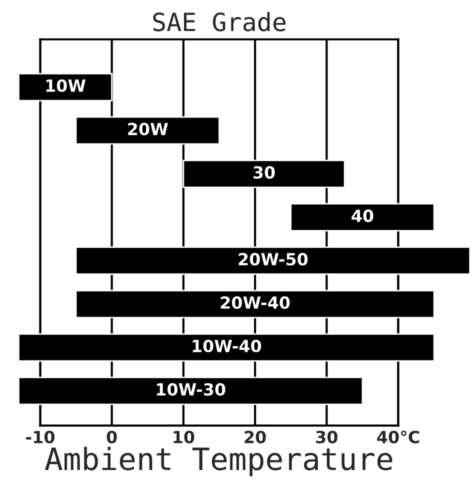 The height and width of the screenshot is (492, 473). What do you see at coordinates (148, 129) in the screenshot?
I see `y-tick-label: 20W` at bounding box center [148, 129].